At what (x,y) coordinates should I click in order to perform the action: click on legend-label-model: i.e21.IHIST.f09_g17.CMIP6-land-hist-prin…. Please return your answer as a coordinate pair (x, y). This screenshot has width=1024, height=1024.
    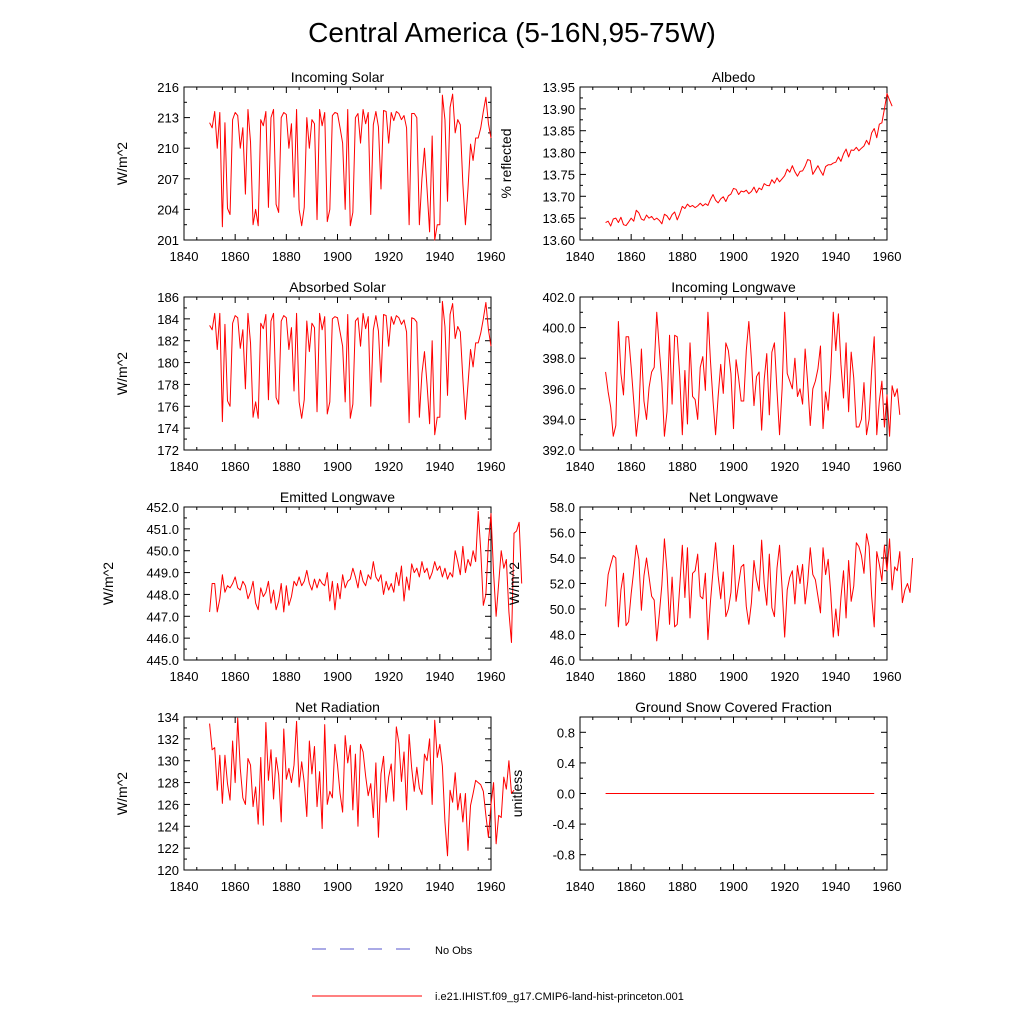
    Looking at the image, I should click on (559, 997).